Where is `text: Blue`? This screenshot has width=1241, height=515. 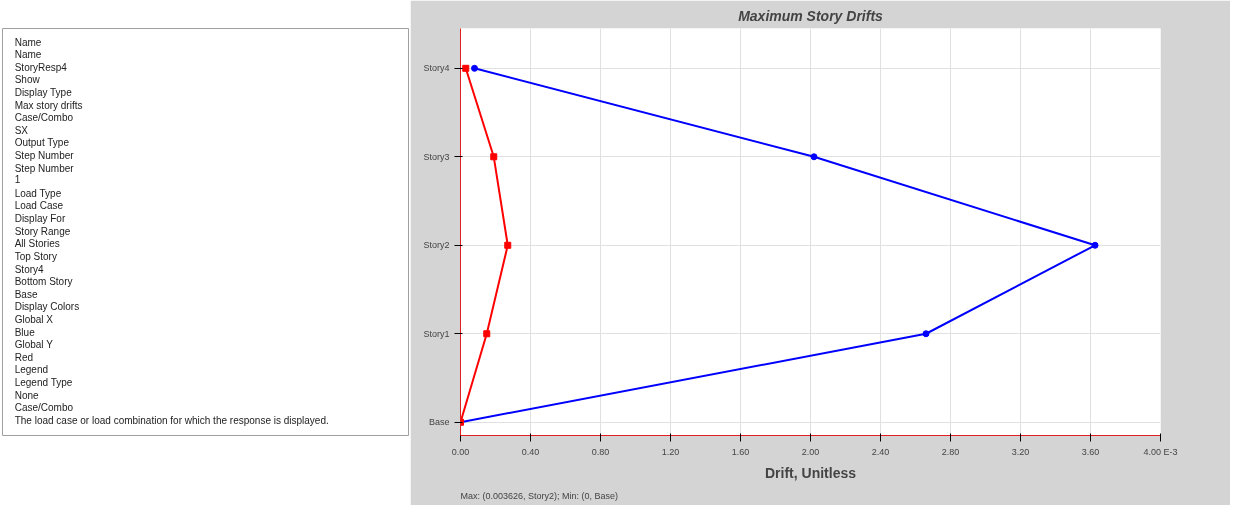 text: Blue is located at coordinates (25, 332).